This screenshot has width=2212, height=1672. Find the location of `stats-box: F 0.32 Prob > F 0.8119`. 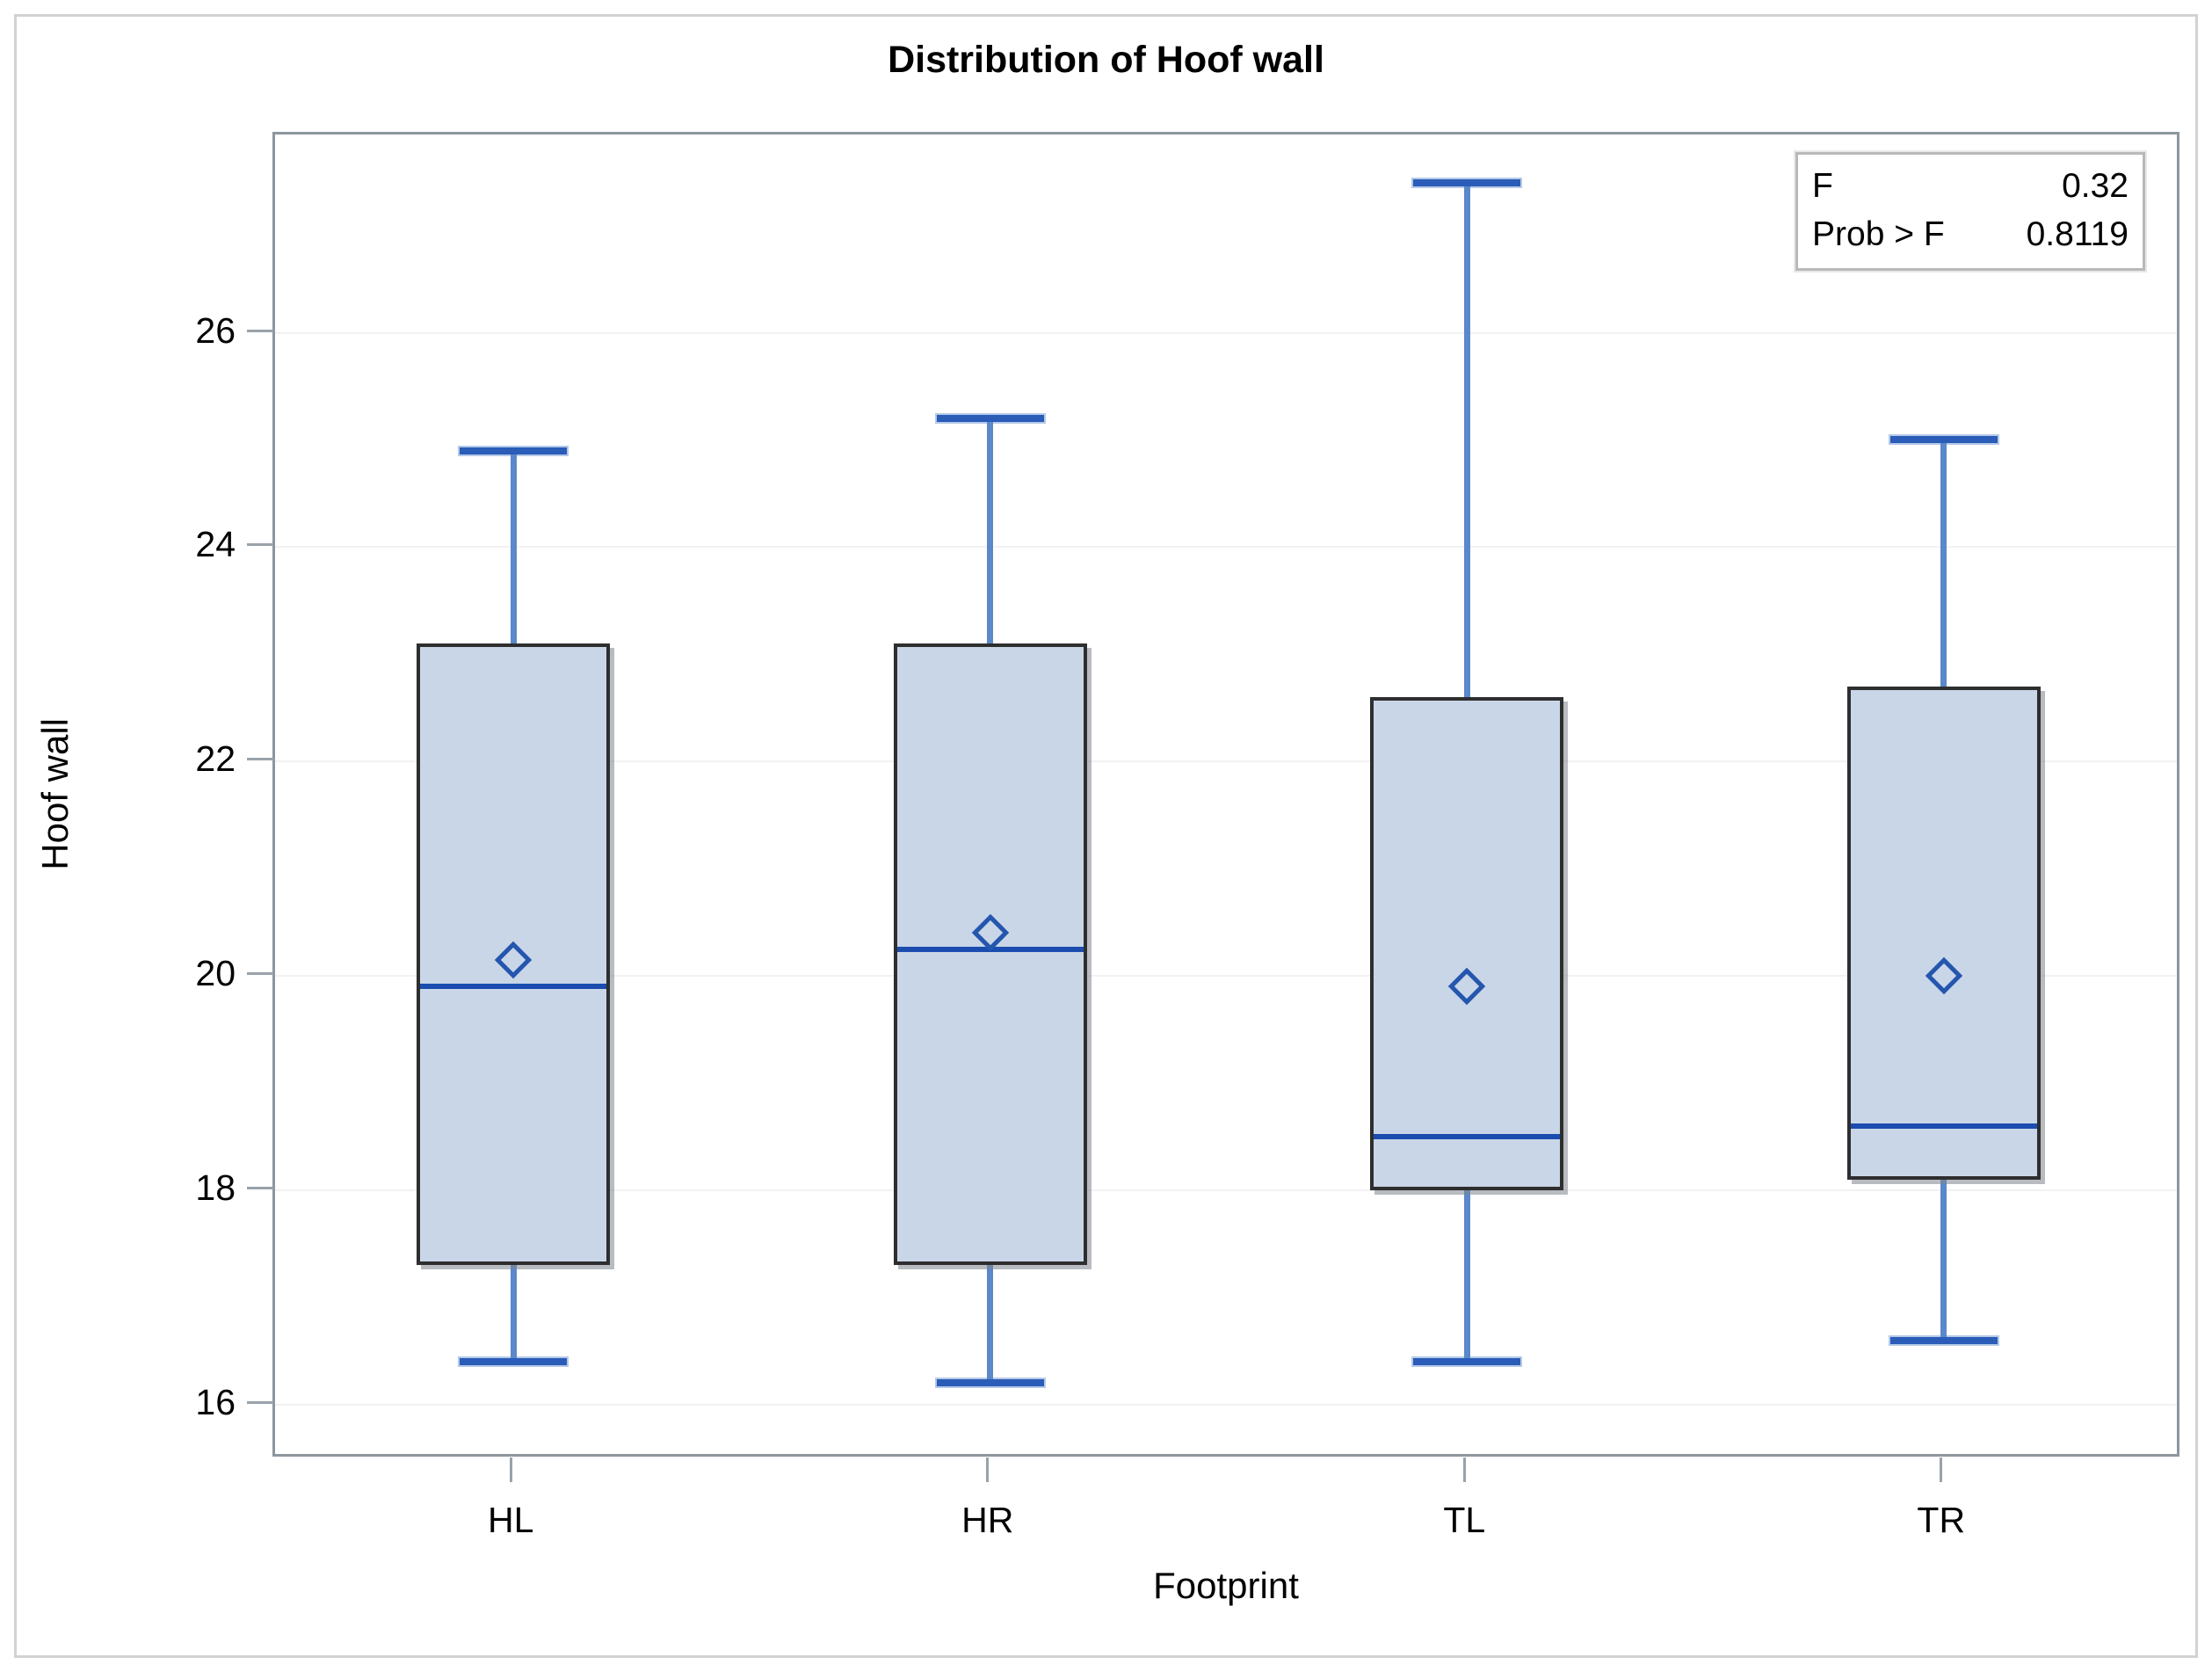

stats-box: F 0.32 Prob > F 0.8119 is located at coordinates (1971, 211).